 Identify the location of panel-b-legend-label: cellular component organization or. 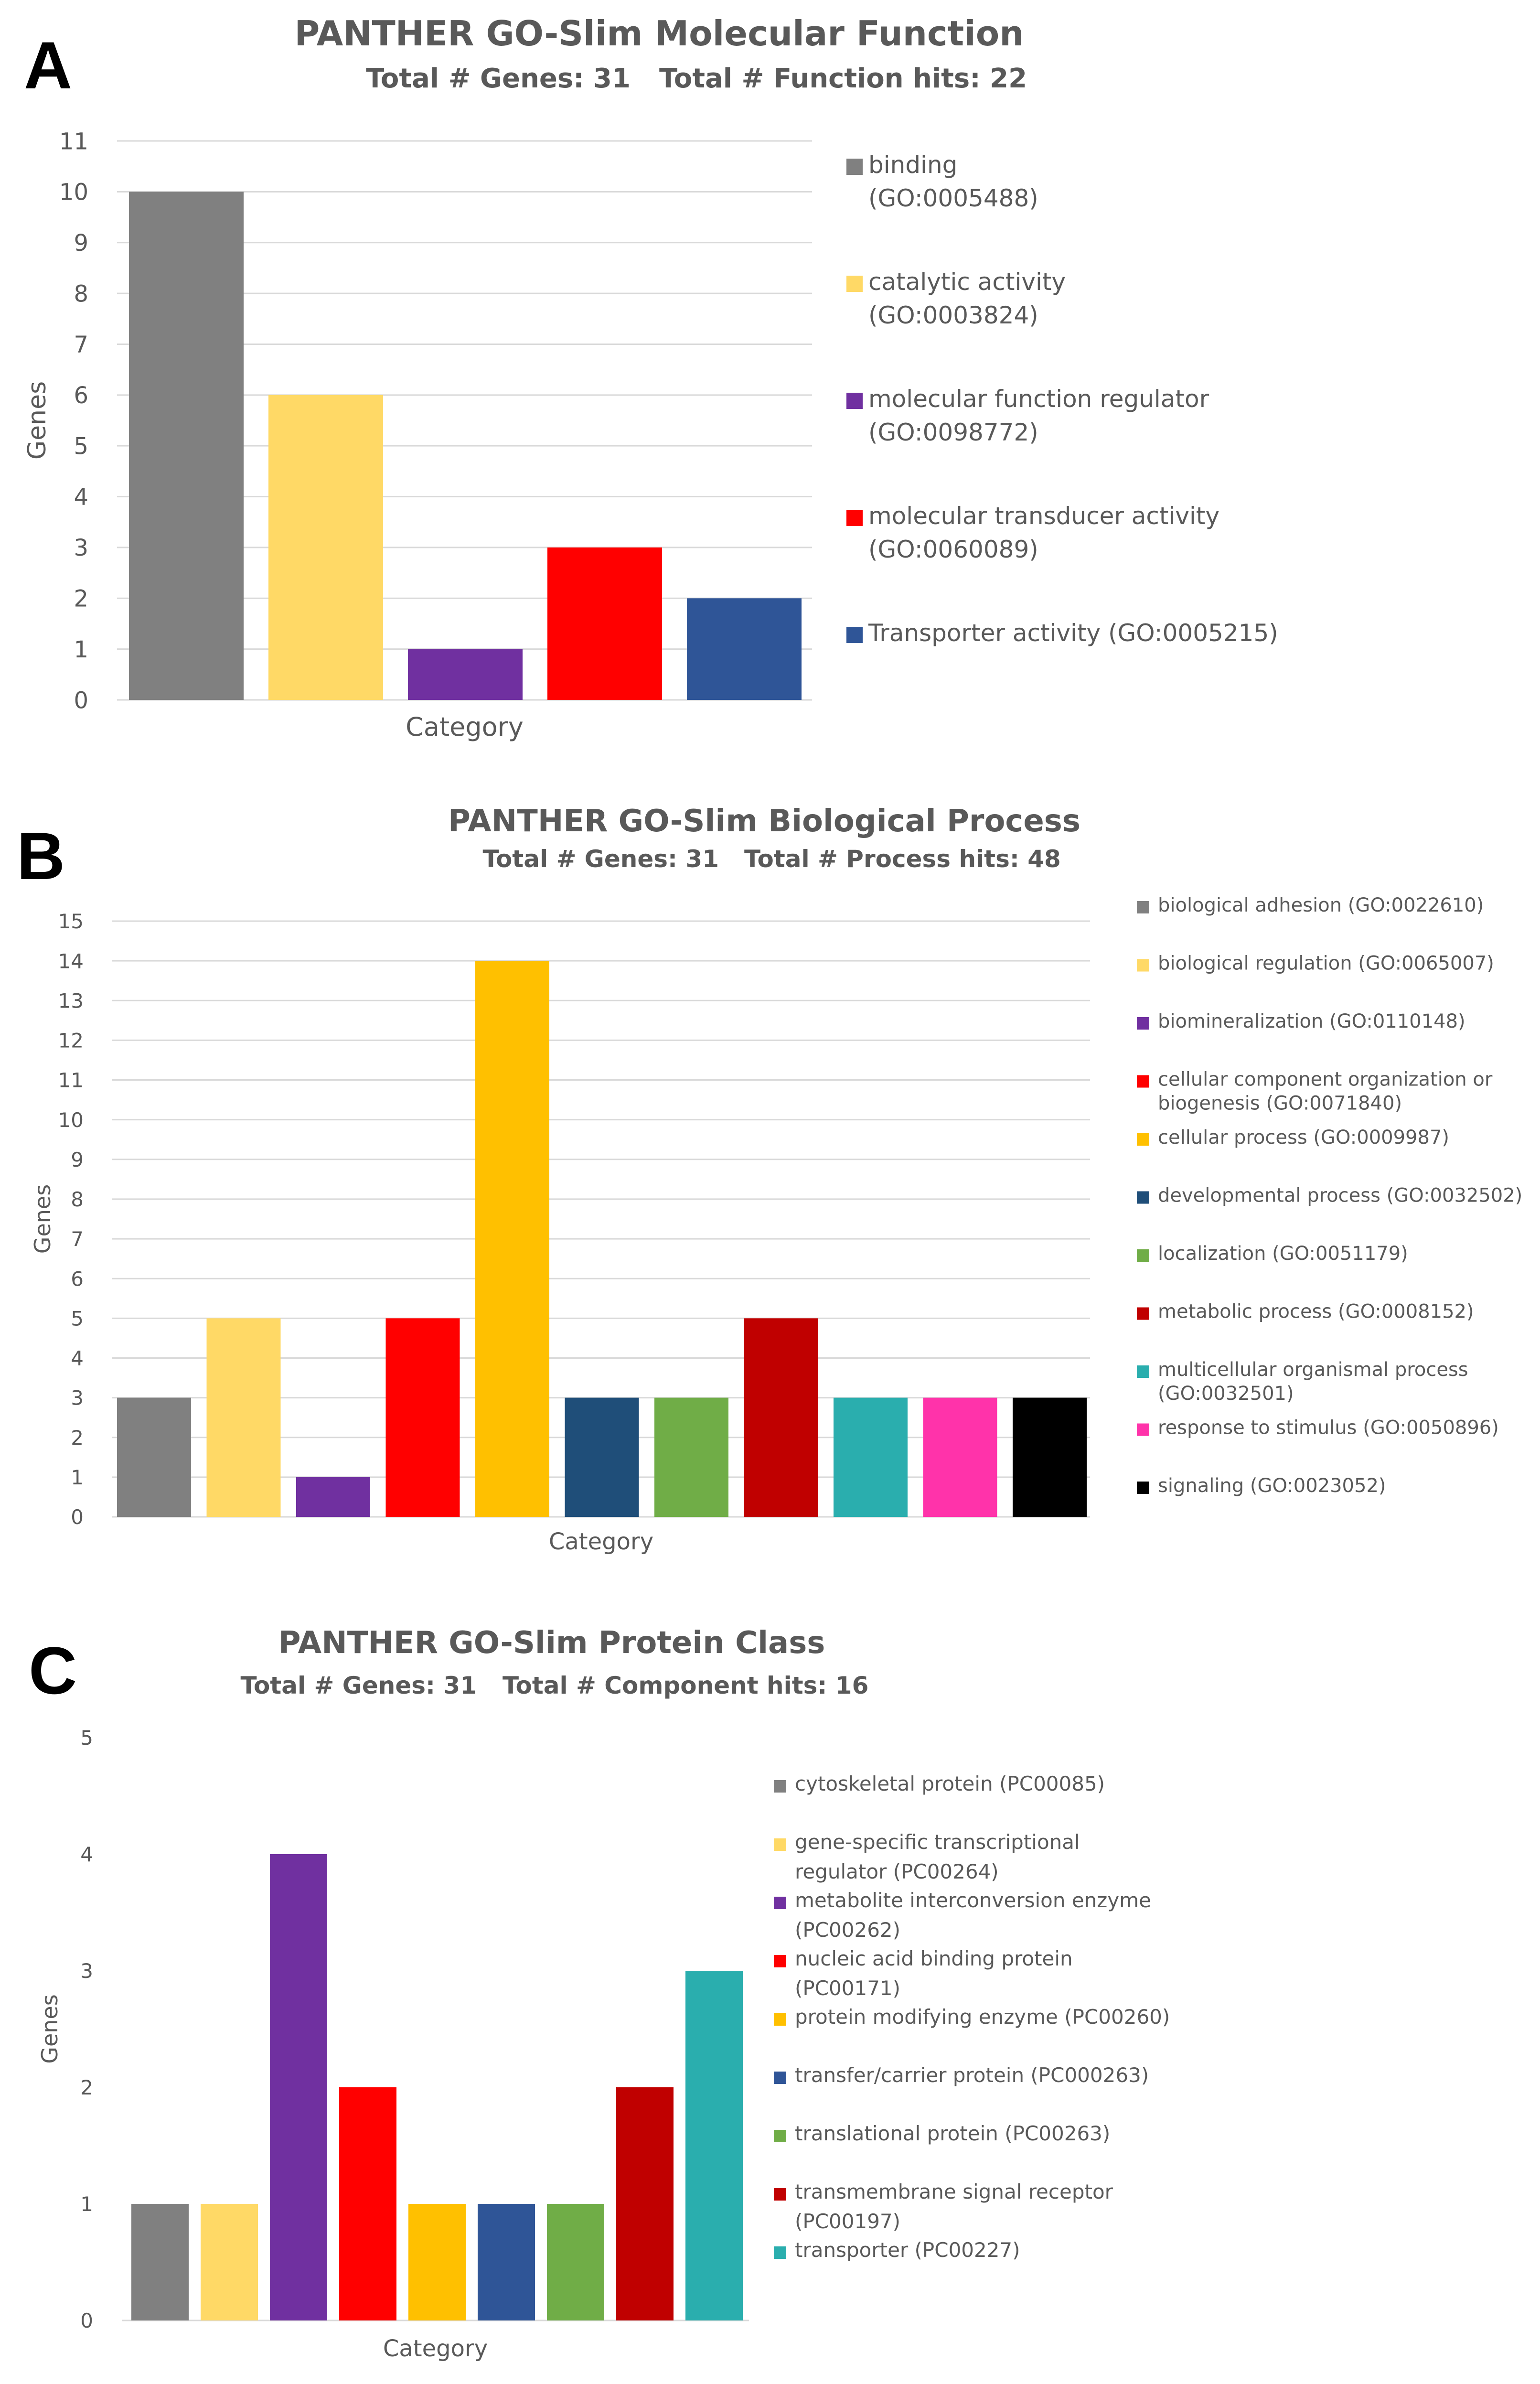
(1325, 1080).